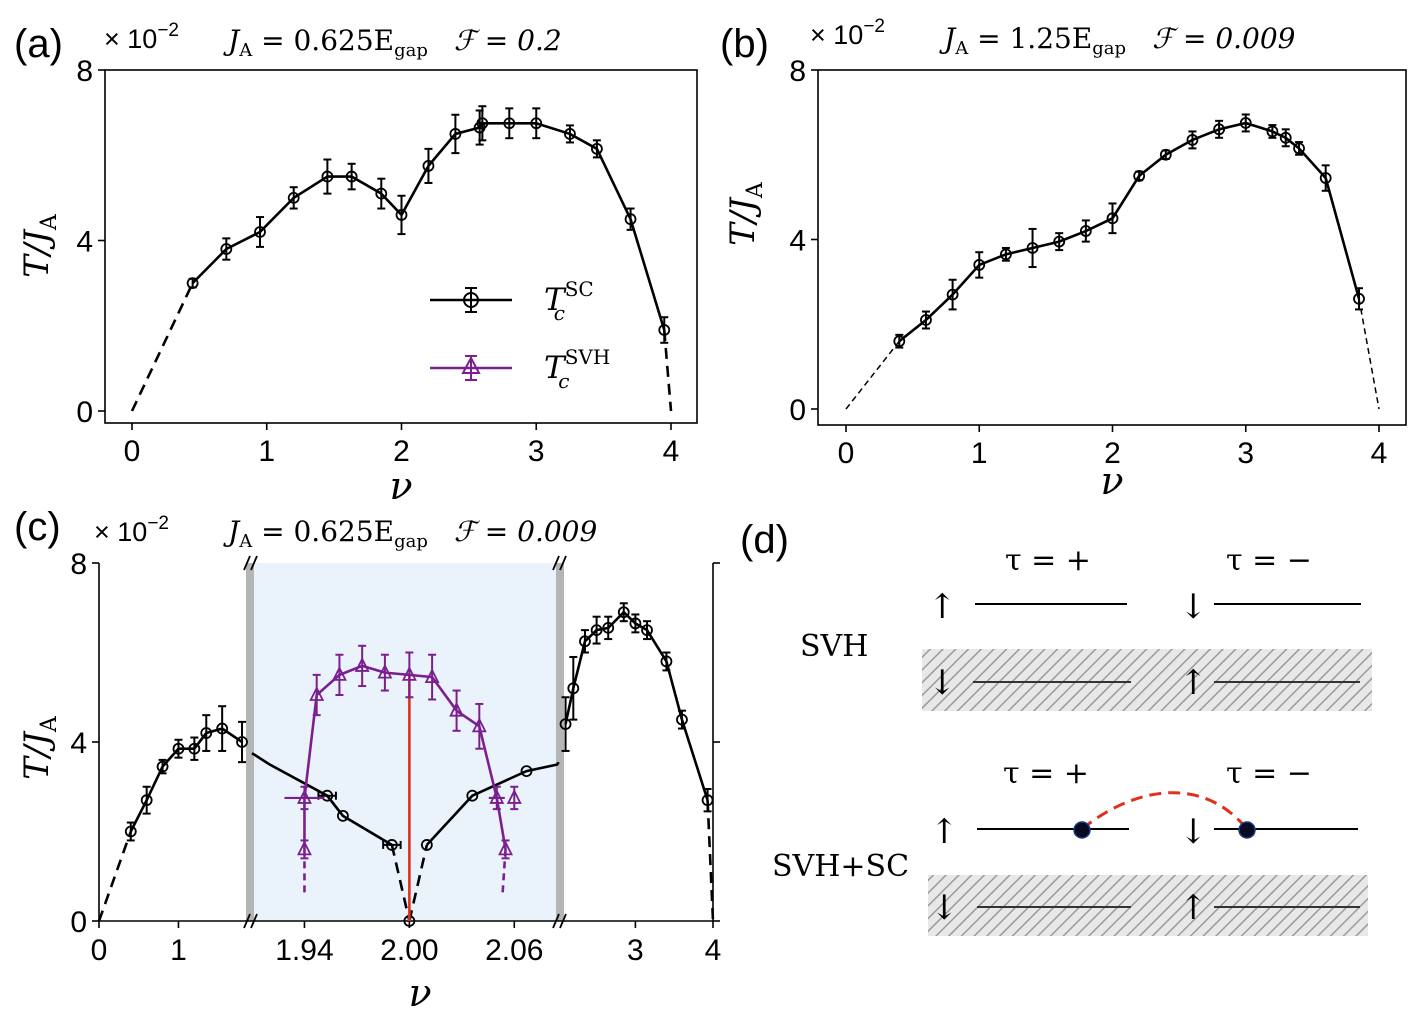 The height and width of the screenshot is (1016, 1420). I want to click on svhsc-down-arrow-minus: ↓, so click(1193, 832).